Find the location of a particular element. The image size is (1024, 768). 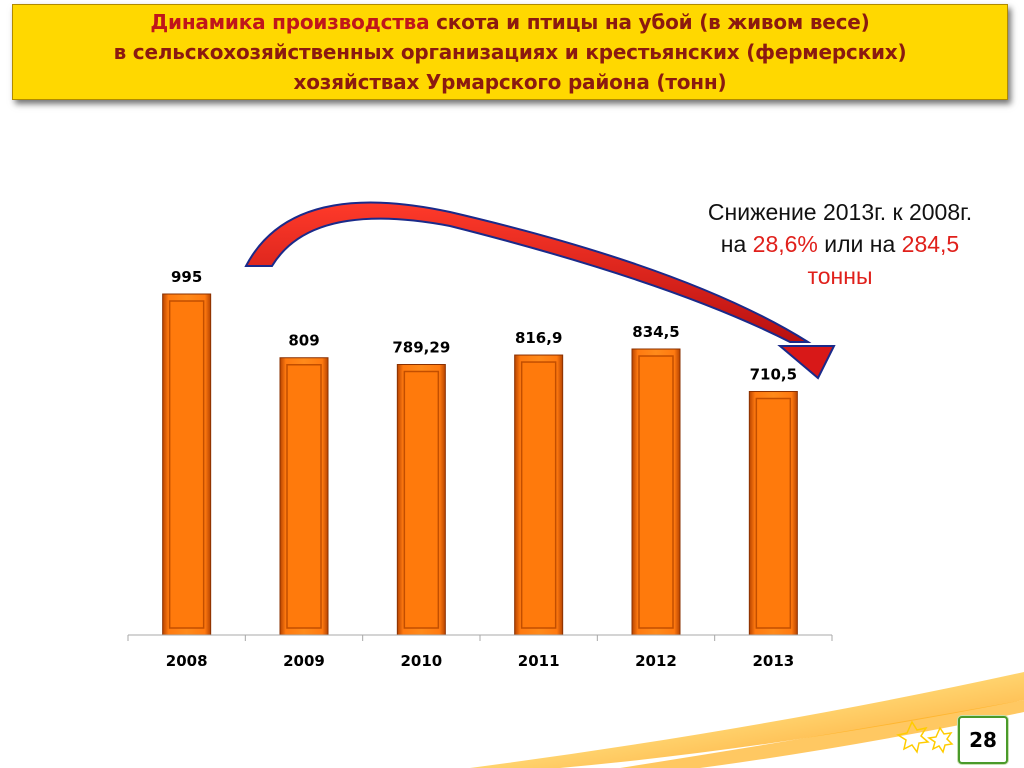

value-label: 710,5 is located at coordinates (773, 375).